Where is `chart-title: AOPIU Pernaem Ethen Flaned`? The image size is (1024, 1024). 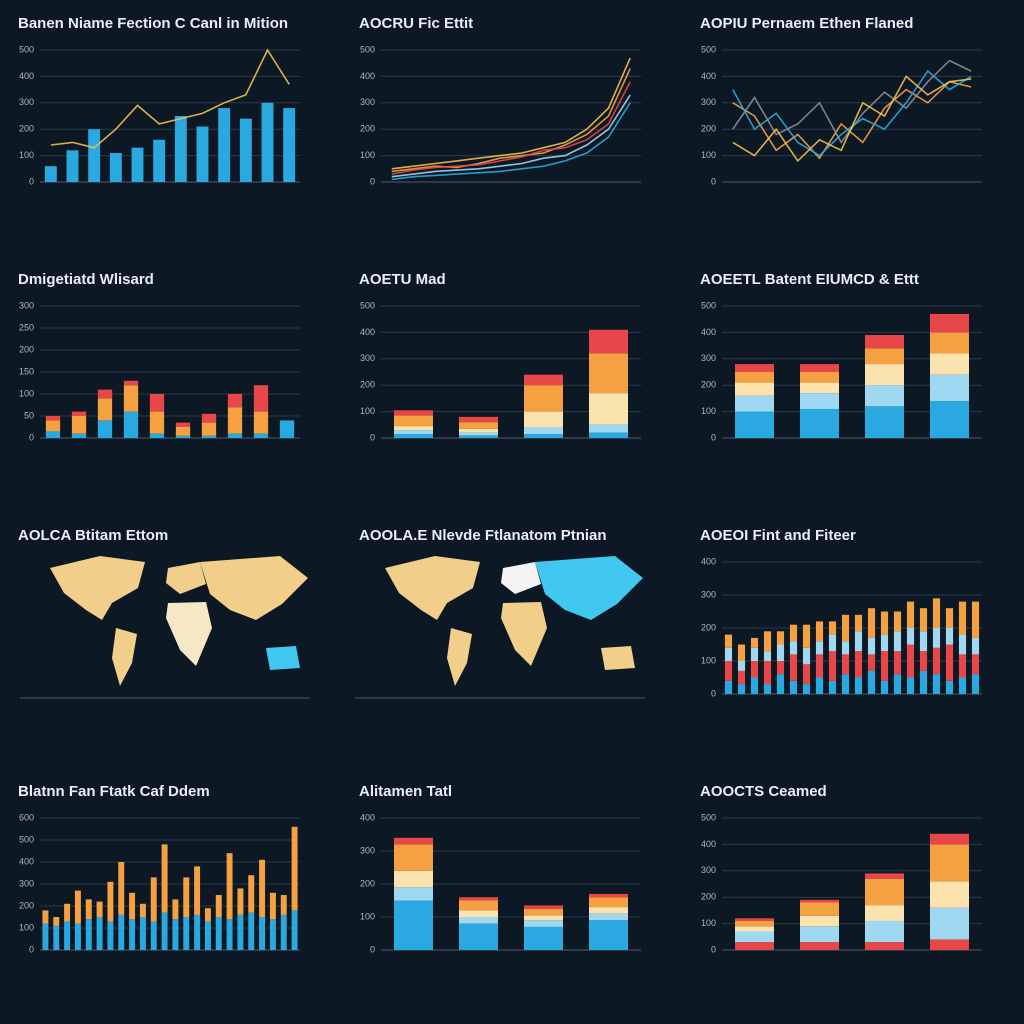
chart-title: AOPIU Pernaem Ethen Flaned is located at coordinates (806, 23).